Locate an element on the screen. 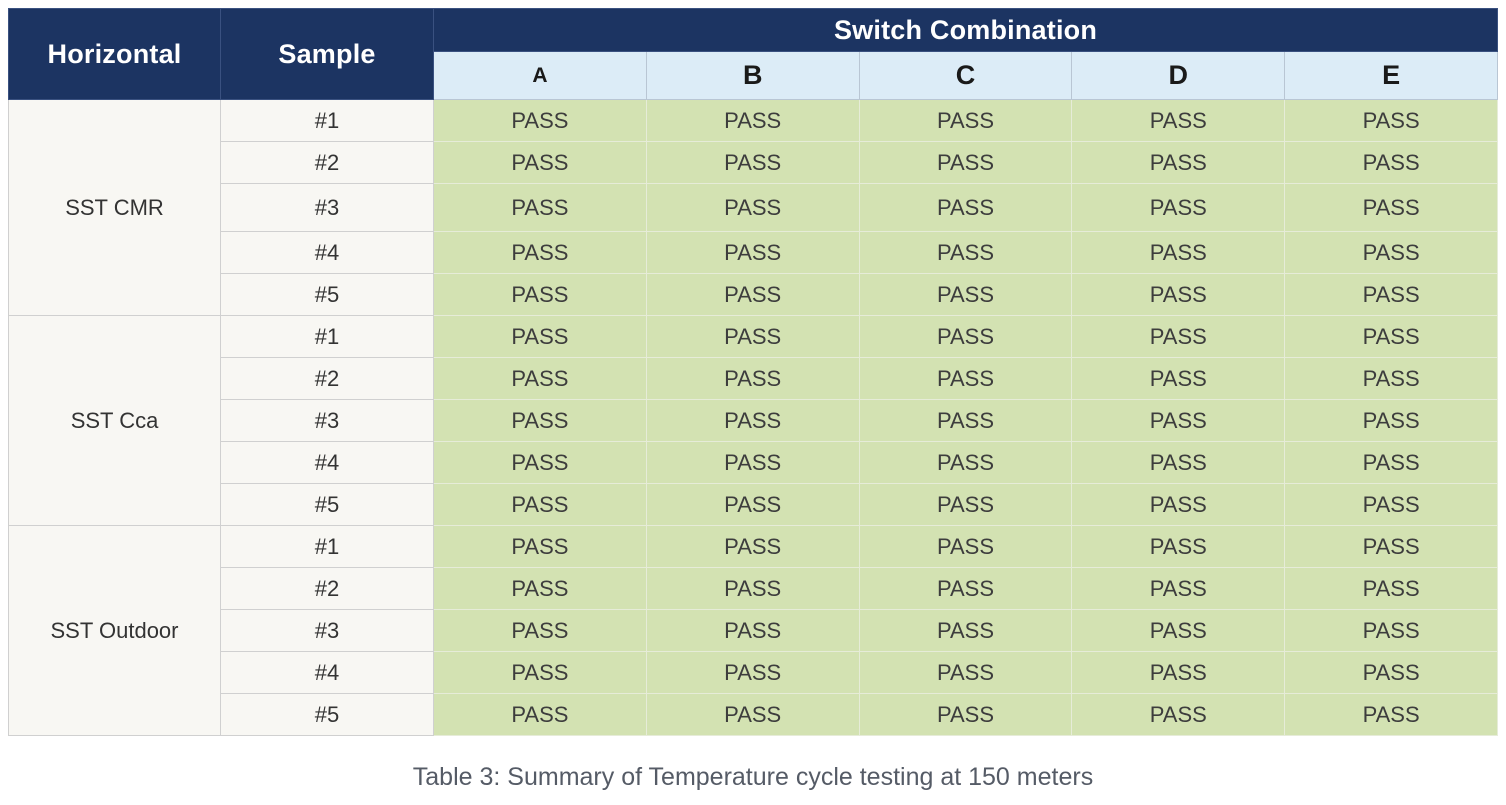  switch-header-b: B is located at coordinates (752, 75).